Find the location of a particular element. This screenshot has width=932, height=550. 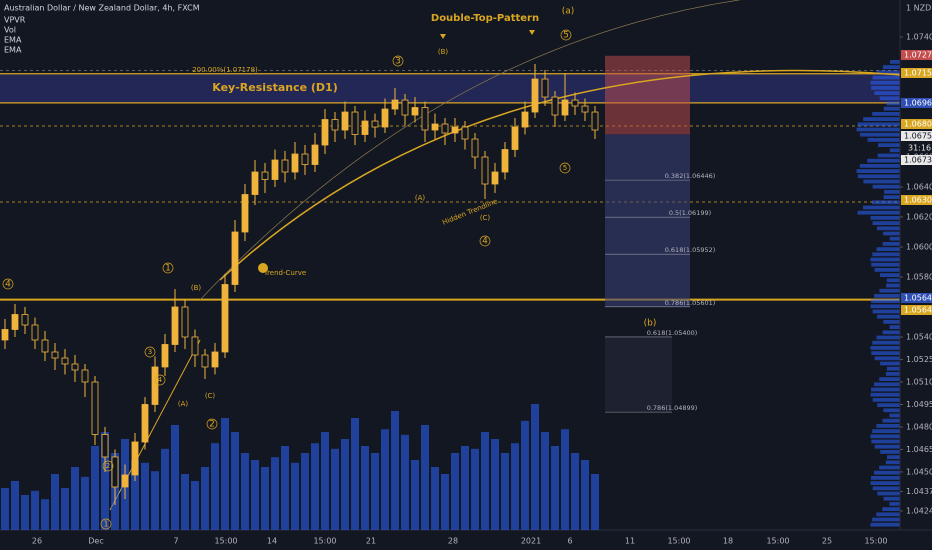

price-badge-label: 1.07275 is located at coordinates (918, 55).